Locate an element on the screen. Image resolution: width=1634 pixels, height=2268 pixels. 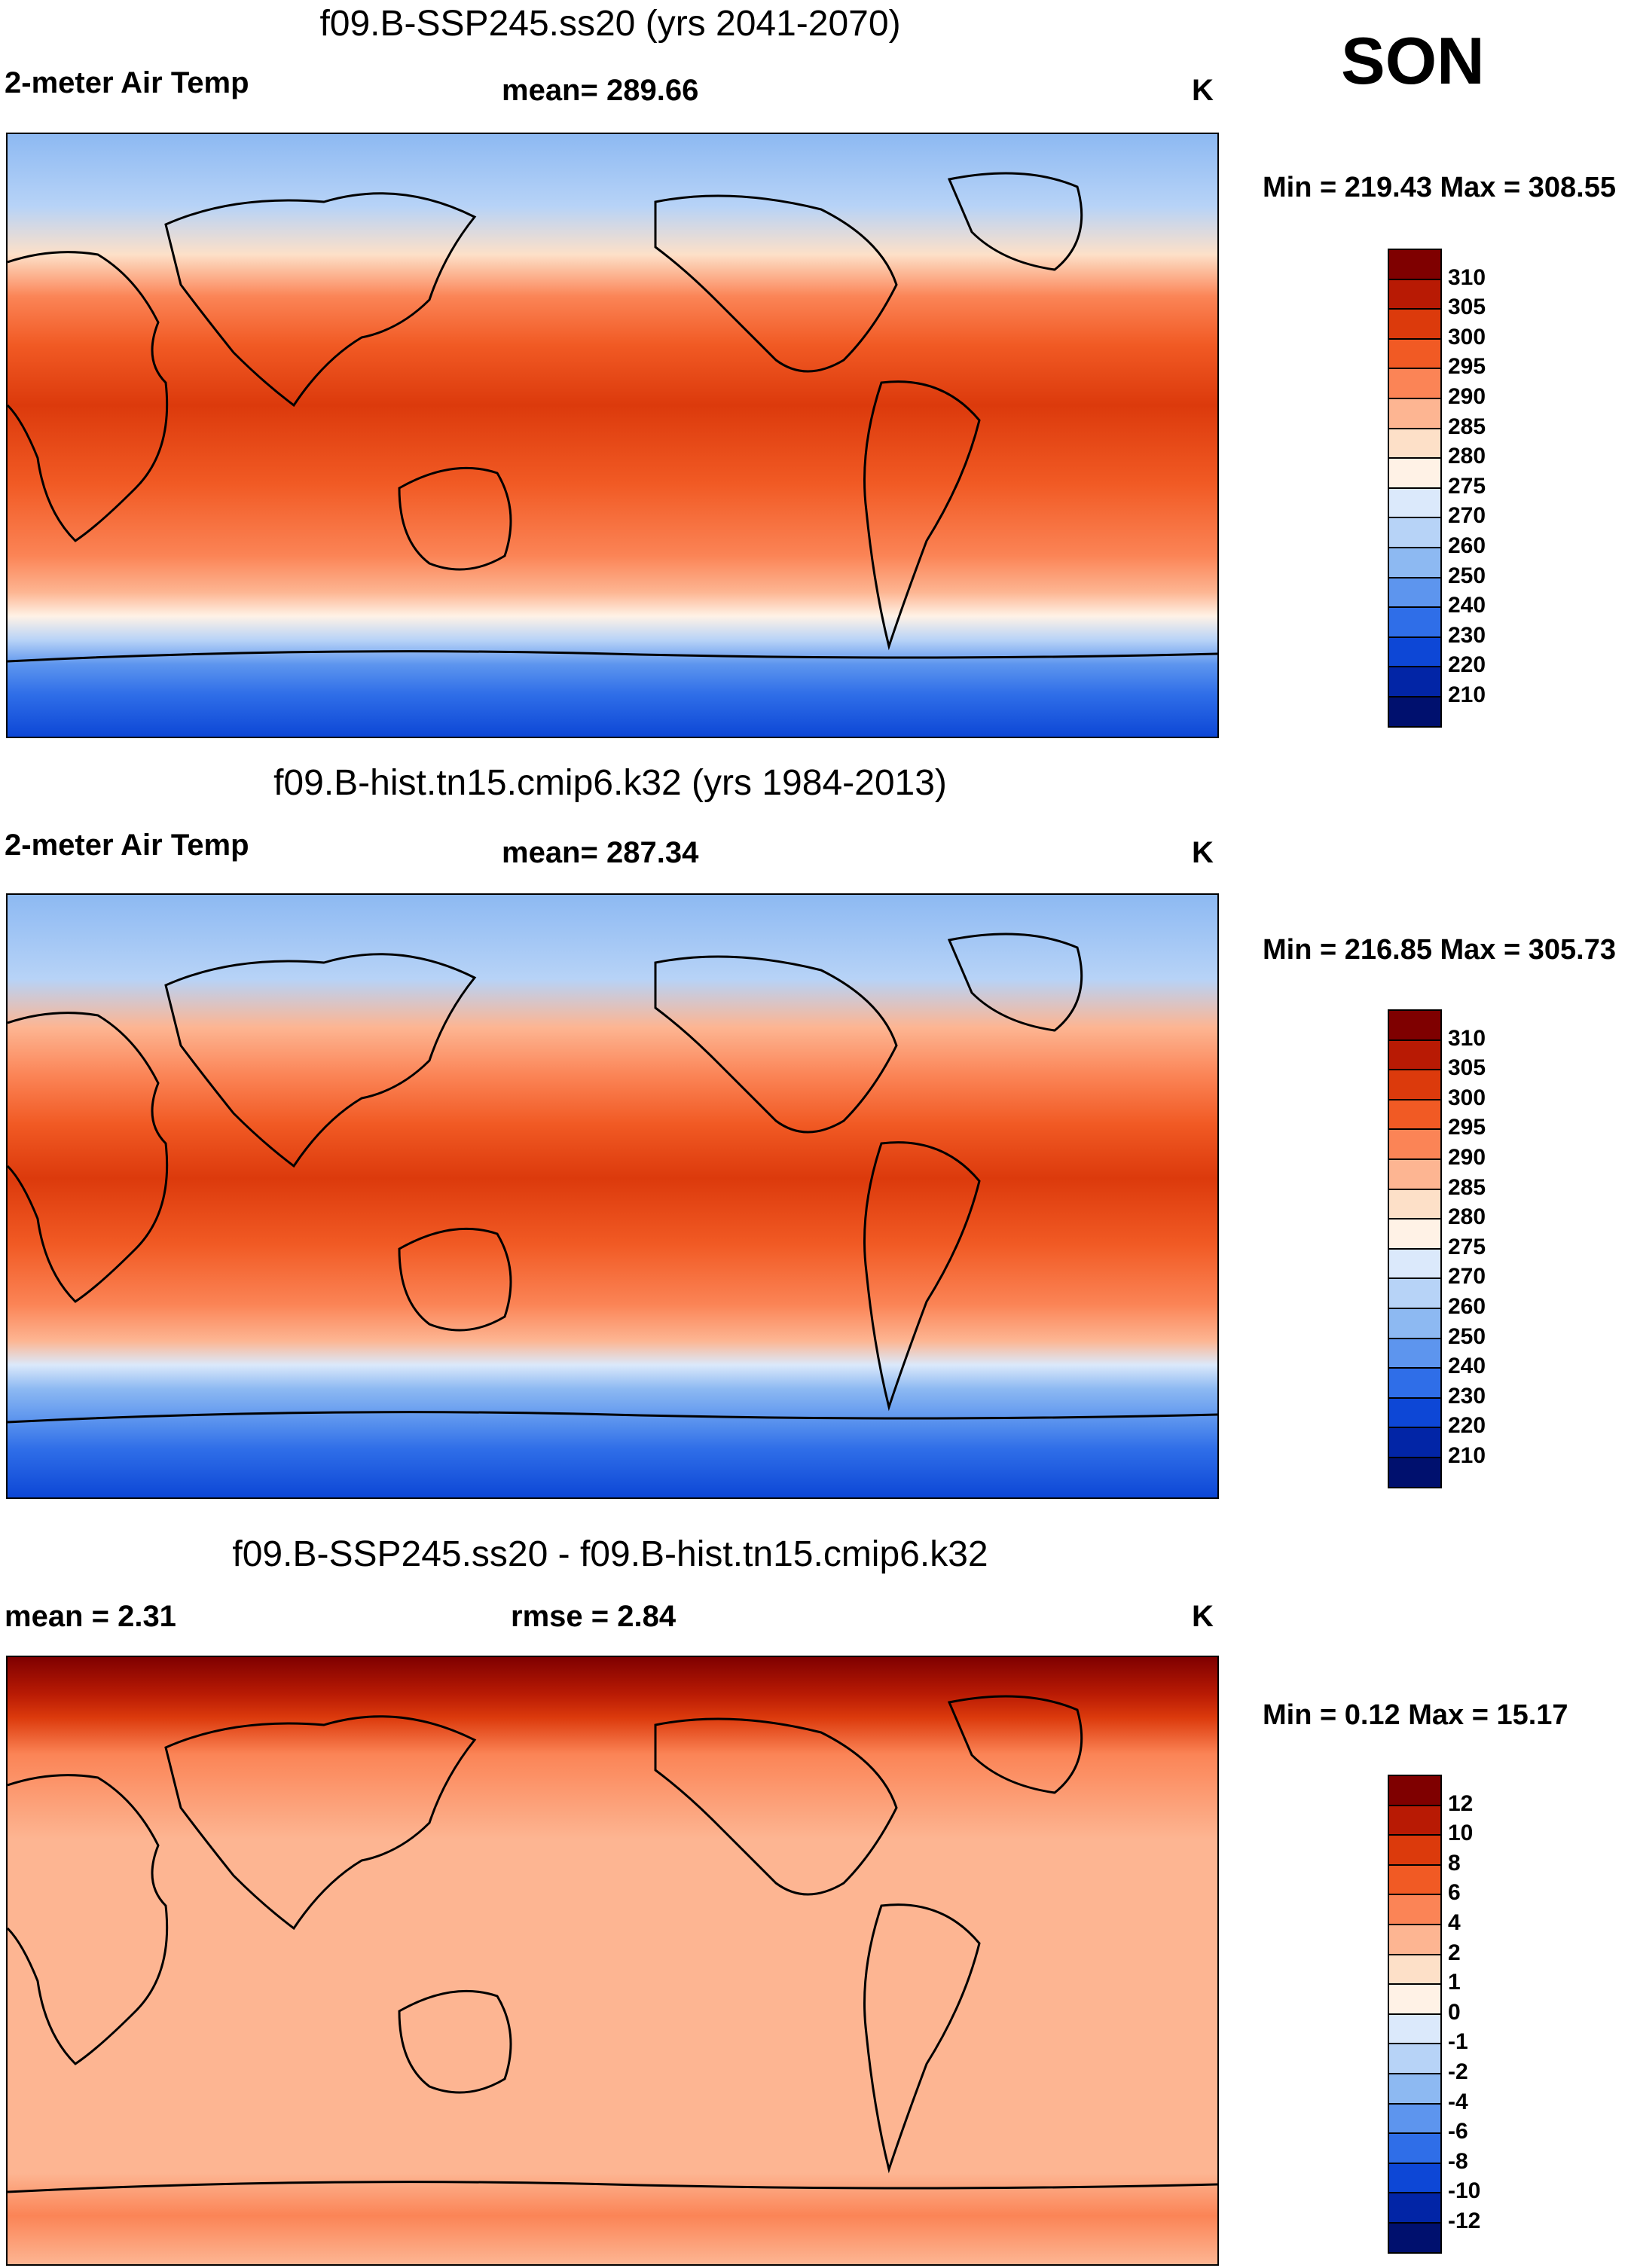
colorbar-tick-label: 290 is located at coordinates (1467, 1157).